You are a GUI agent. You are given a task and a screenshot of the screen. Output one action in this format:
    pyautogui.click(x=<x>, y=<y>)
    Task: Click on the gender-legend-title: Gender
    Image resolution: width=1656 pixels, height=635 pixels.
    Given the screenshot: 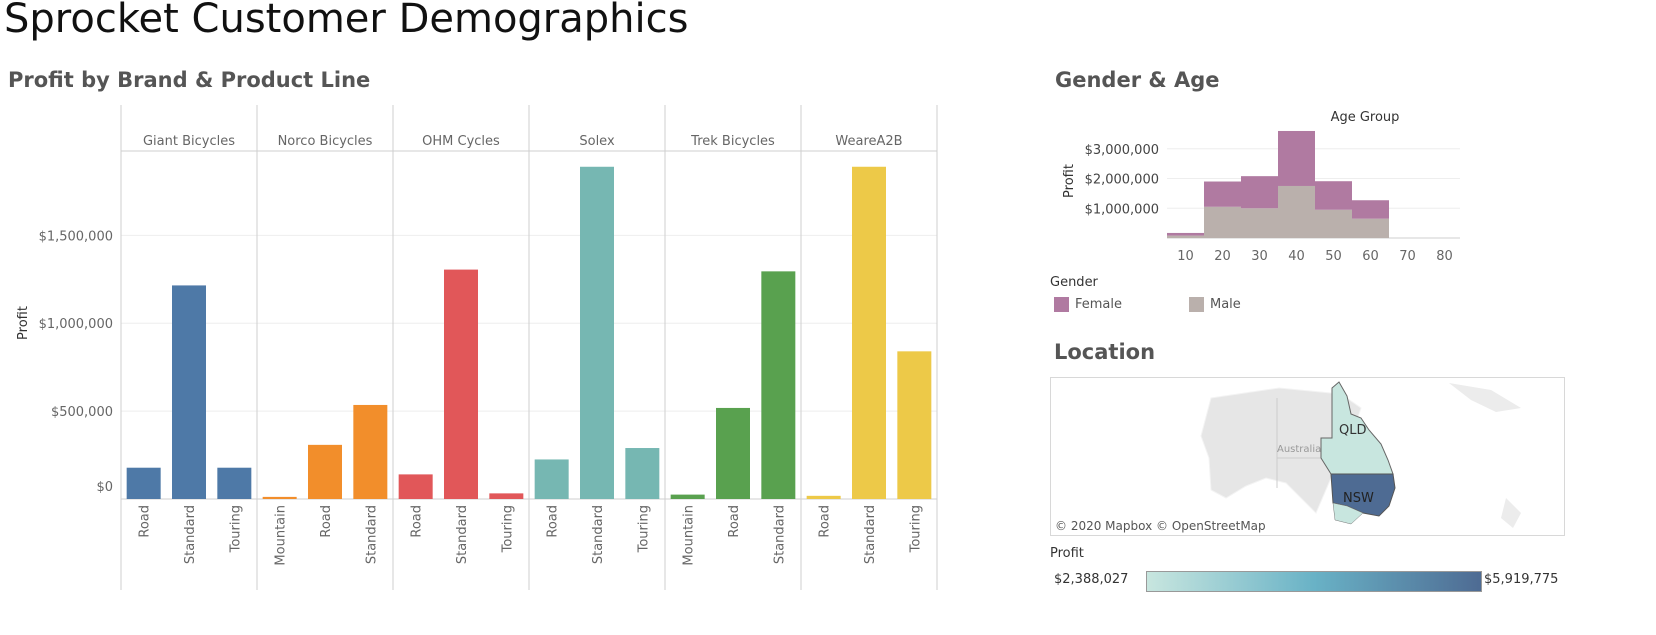 What is the action you would take?
    pyautogui.click(x=1074, y=282)
    